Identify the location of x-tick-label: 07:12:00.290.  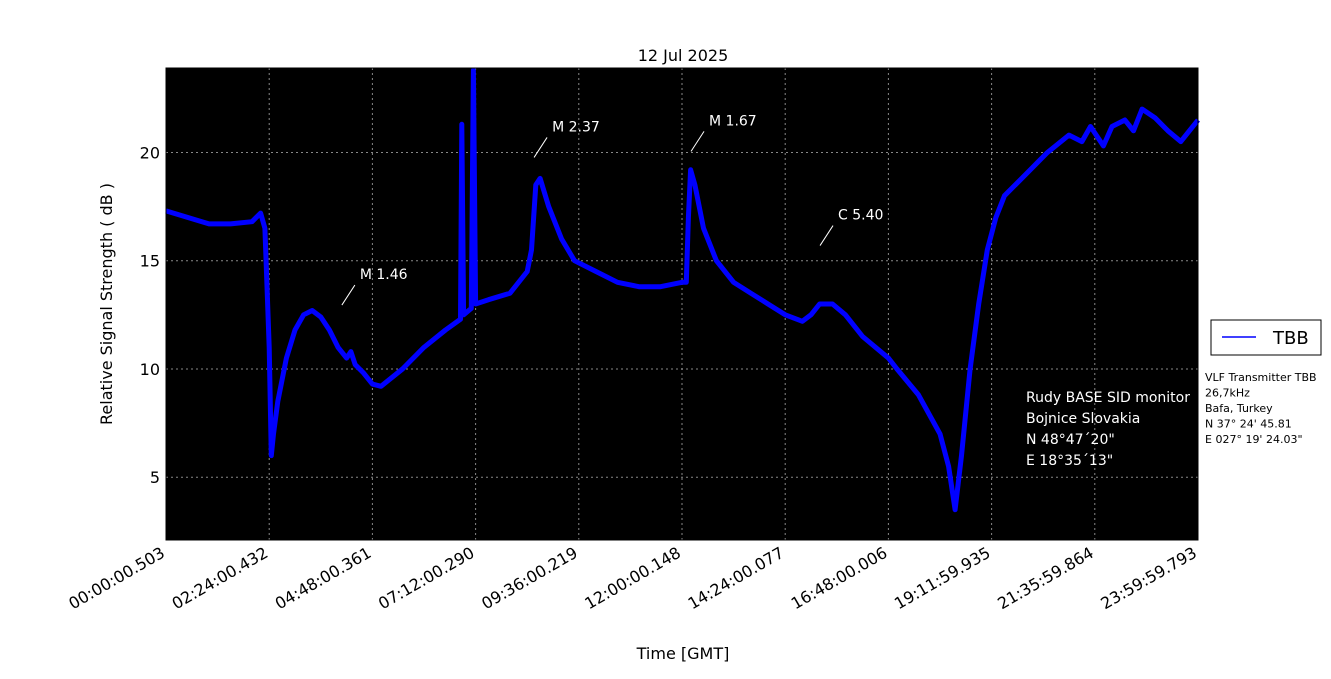
(426, 578).